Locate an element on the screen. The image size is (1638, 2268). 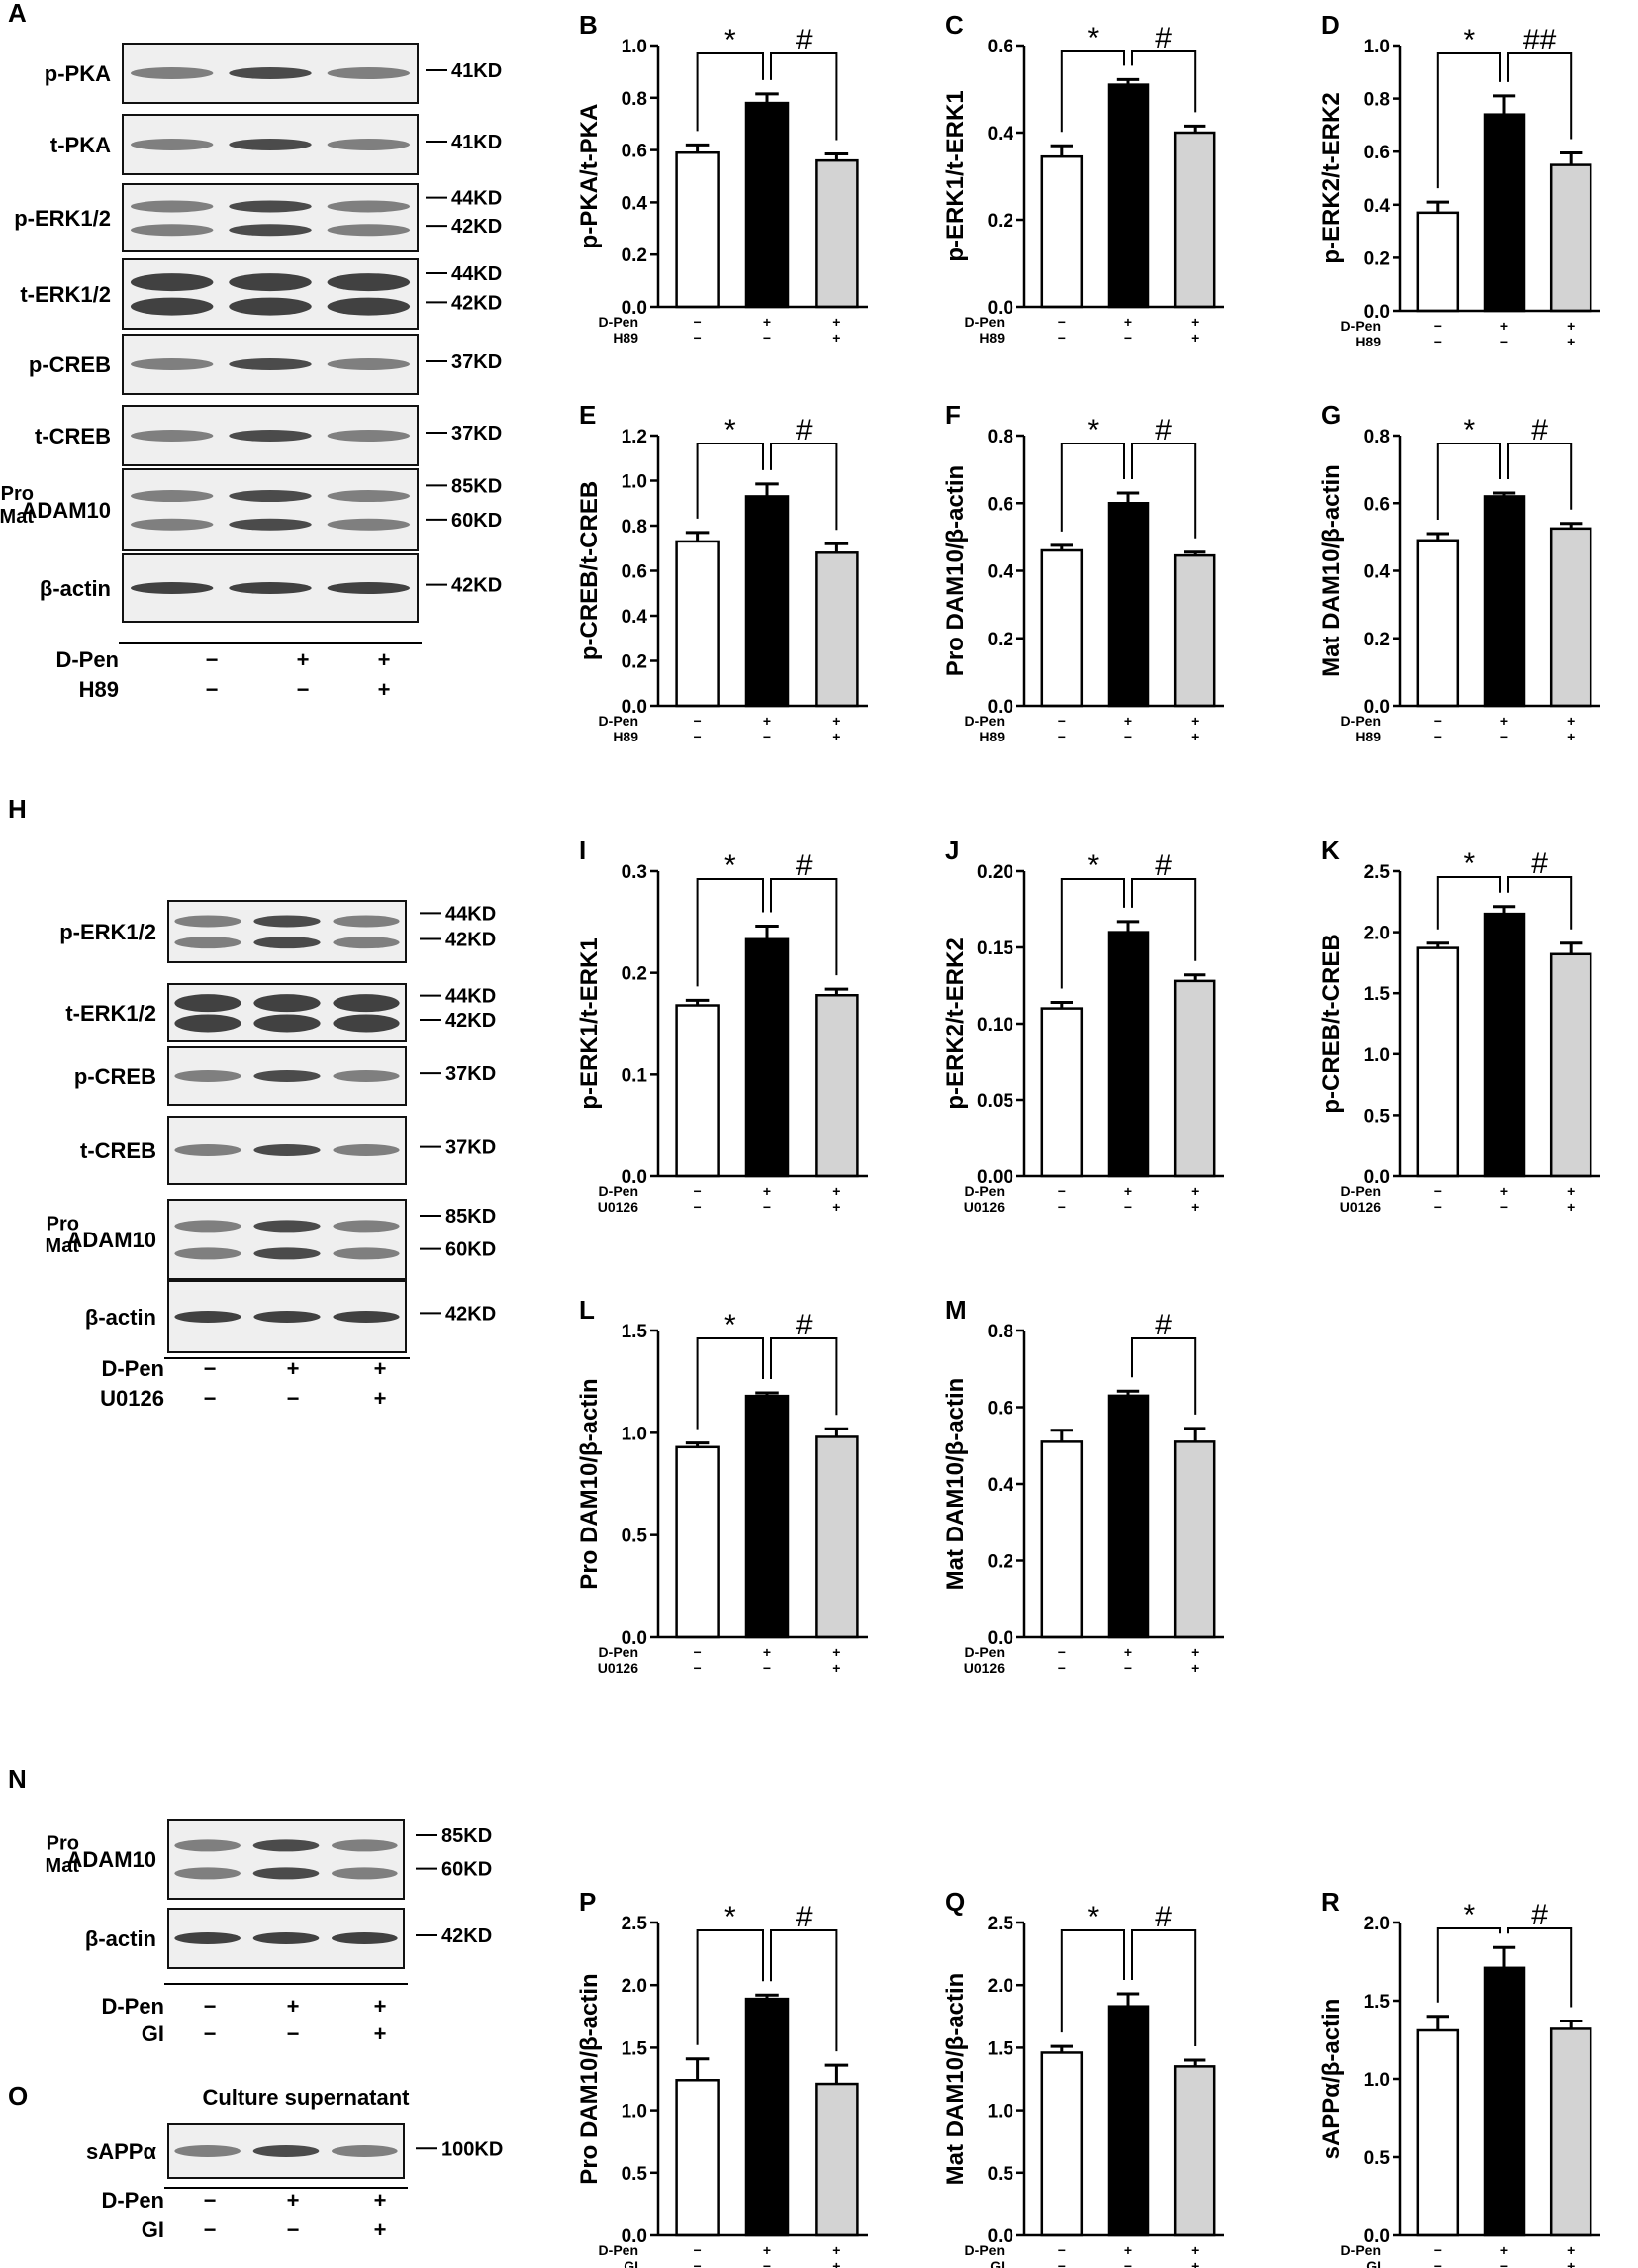
y-tick-label: 0.5 is located at coordinates (1001, 2174).